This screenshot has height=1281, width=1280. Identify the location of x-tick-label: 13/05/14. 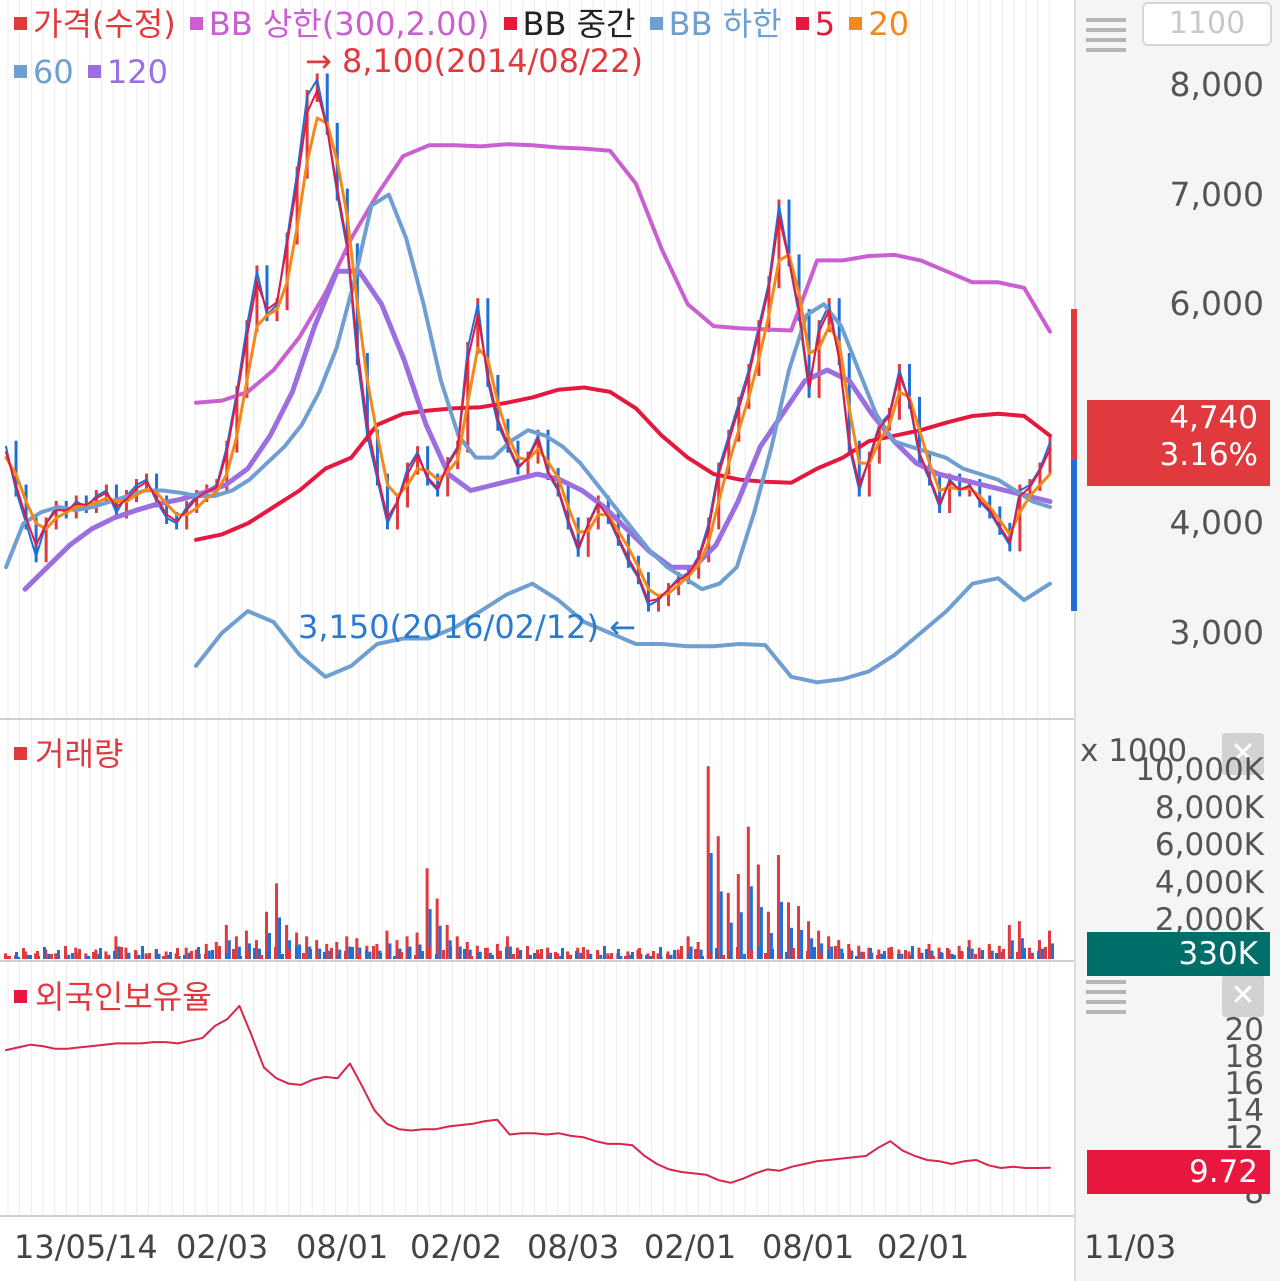
(86, 1247).